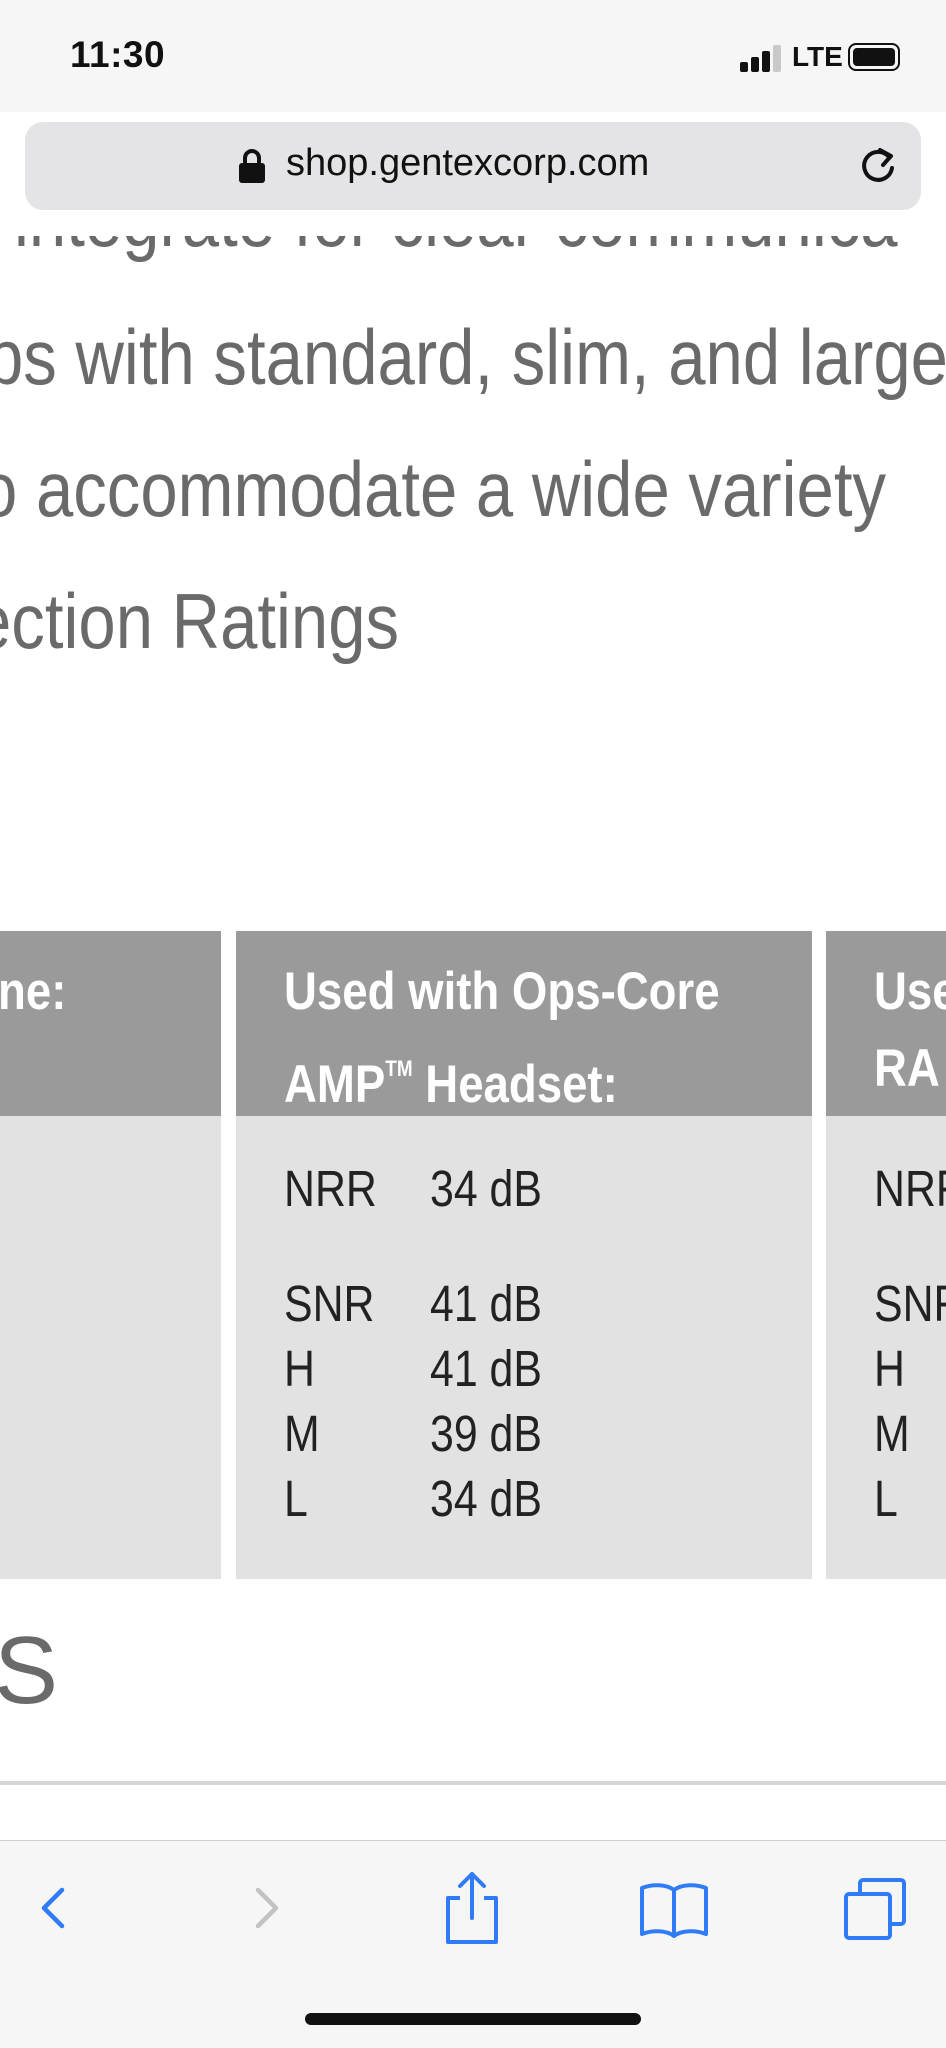 The height and width of the screenshot is (2048, 946). I want to click on body-text-line: o accommodate a wide variety, so click(443, 489).